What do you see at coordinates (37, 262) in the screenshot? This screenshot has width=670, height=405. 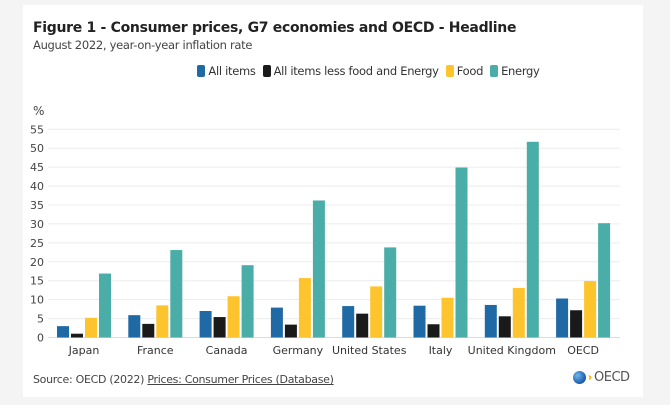 I see `y-tick-label: 20` at bounding box center [37, 262].